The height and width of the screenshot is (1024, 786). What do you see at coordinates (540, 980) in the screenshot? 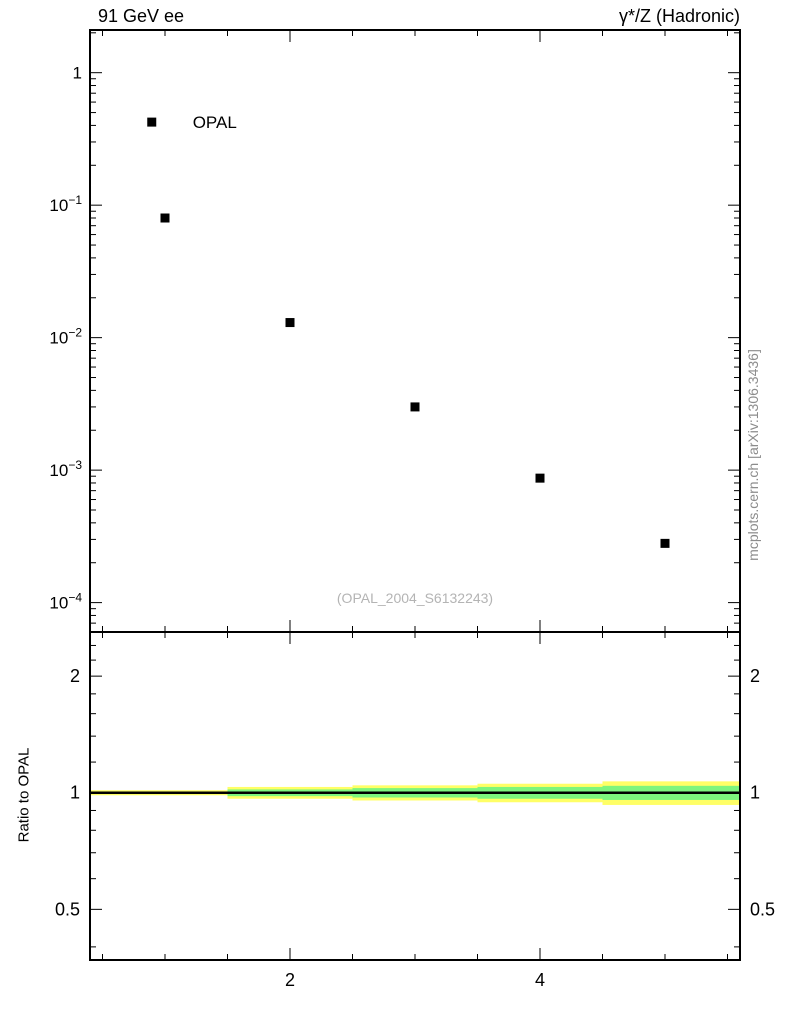
I see `x-axis-tick-label: 4` at bounding box center [540, 980].